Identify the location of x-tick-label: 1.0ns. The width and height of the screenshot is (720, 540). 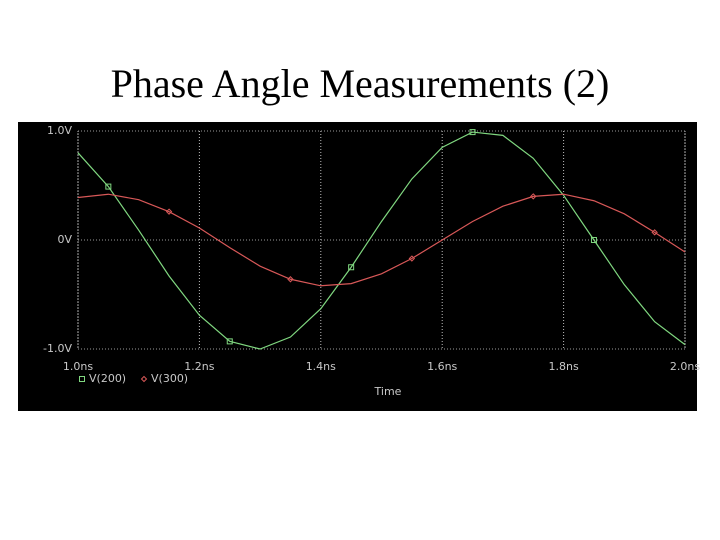
(78, 366).